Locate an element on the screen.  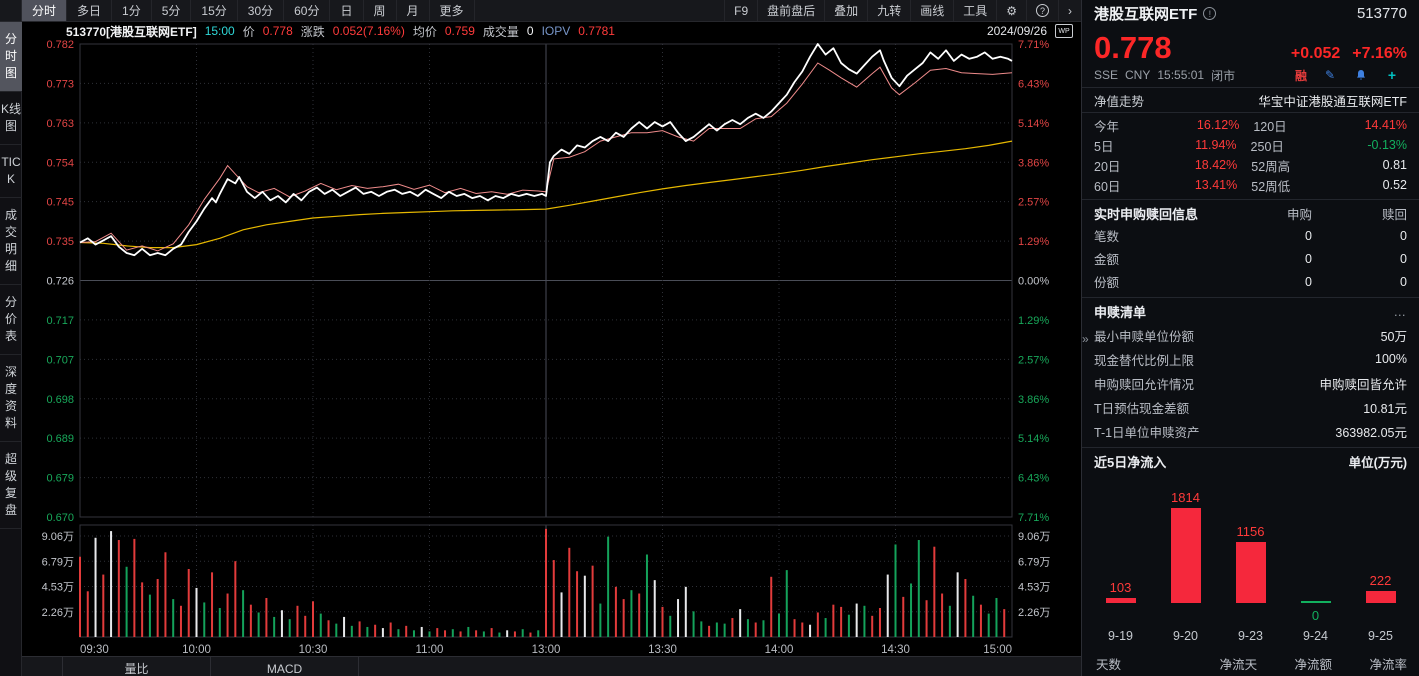
perf-row: 20日 18.42% 52周高 0.81 is located at coordinates (1250, 166).